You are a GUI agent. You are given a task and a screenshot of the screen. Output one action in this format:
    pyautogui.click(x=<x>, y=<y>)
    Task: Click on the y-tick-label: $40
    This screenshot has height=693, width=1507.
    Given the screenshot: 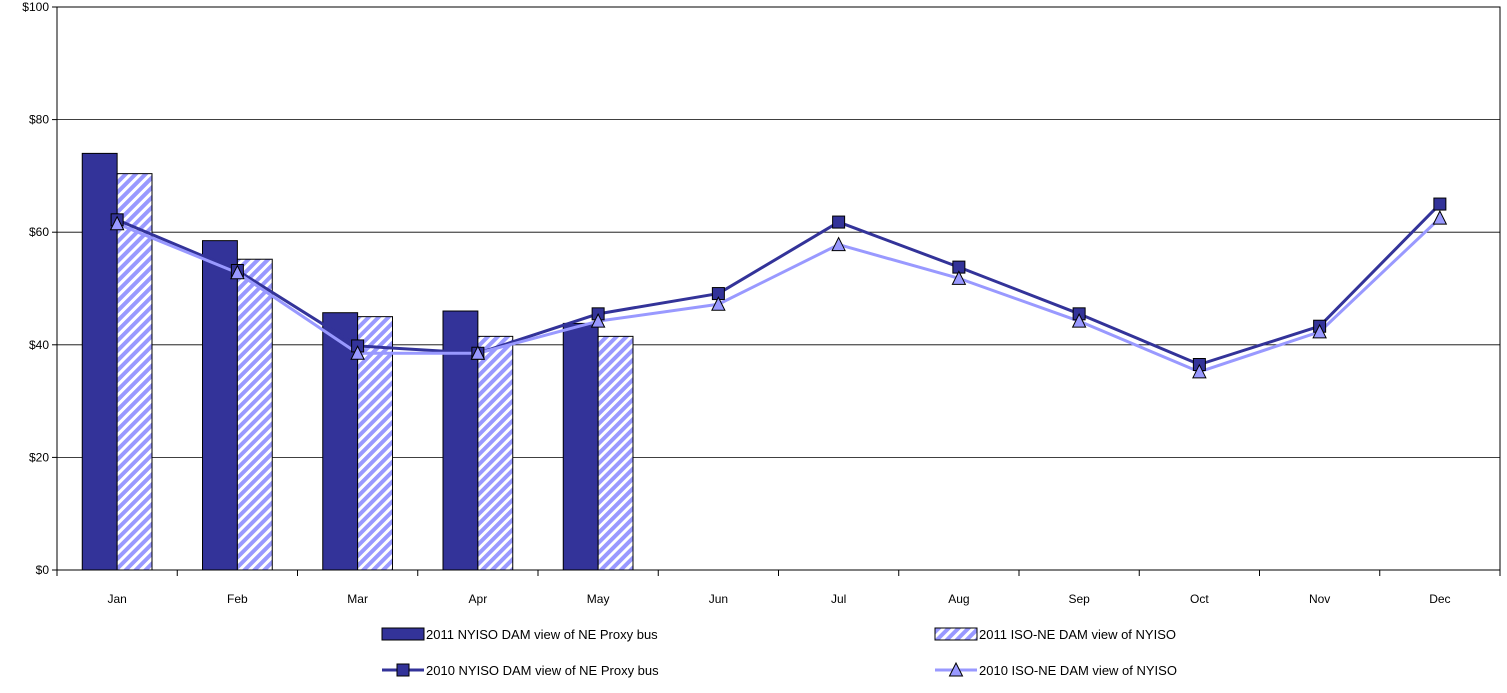 What is the action you would take?
    pyautogui.click(x=39, y=345)
    